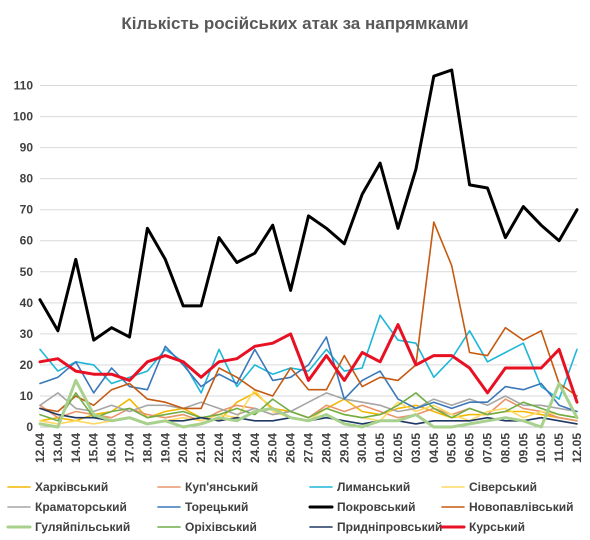  I want to click on y-tick-label: 100, so click(23, 117).